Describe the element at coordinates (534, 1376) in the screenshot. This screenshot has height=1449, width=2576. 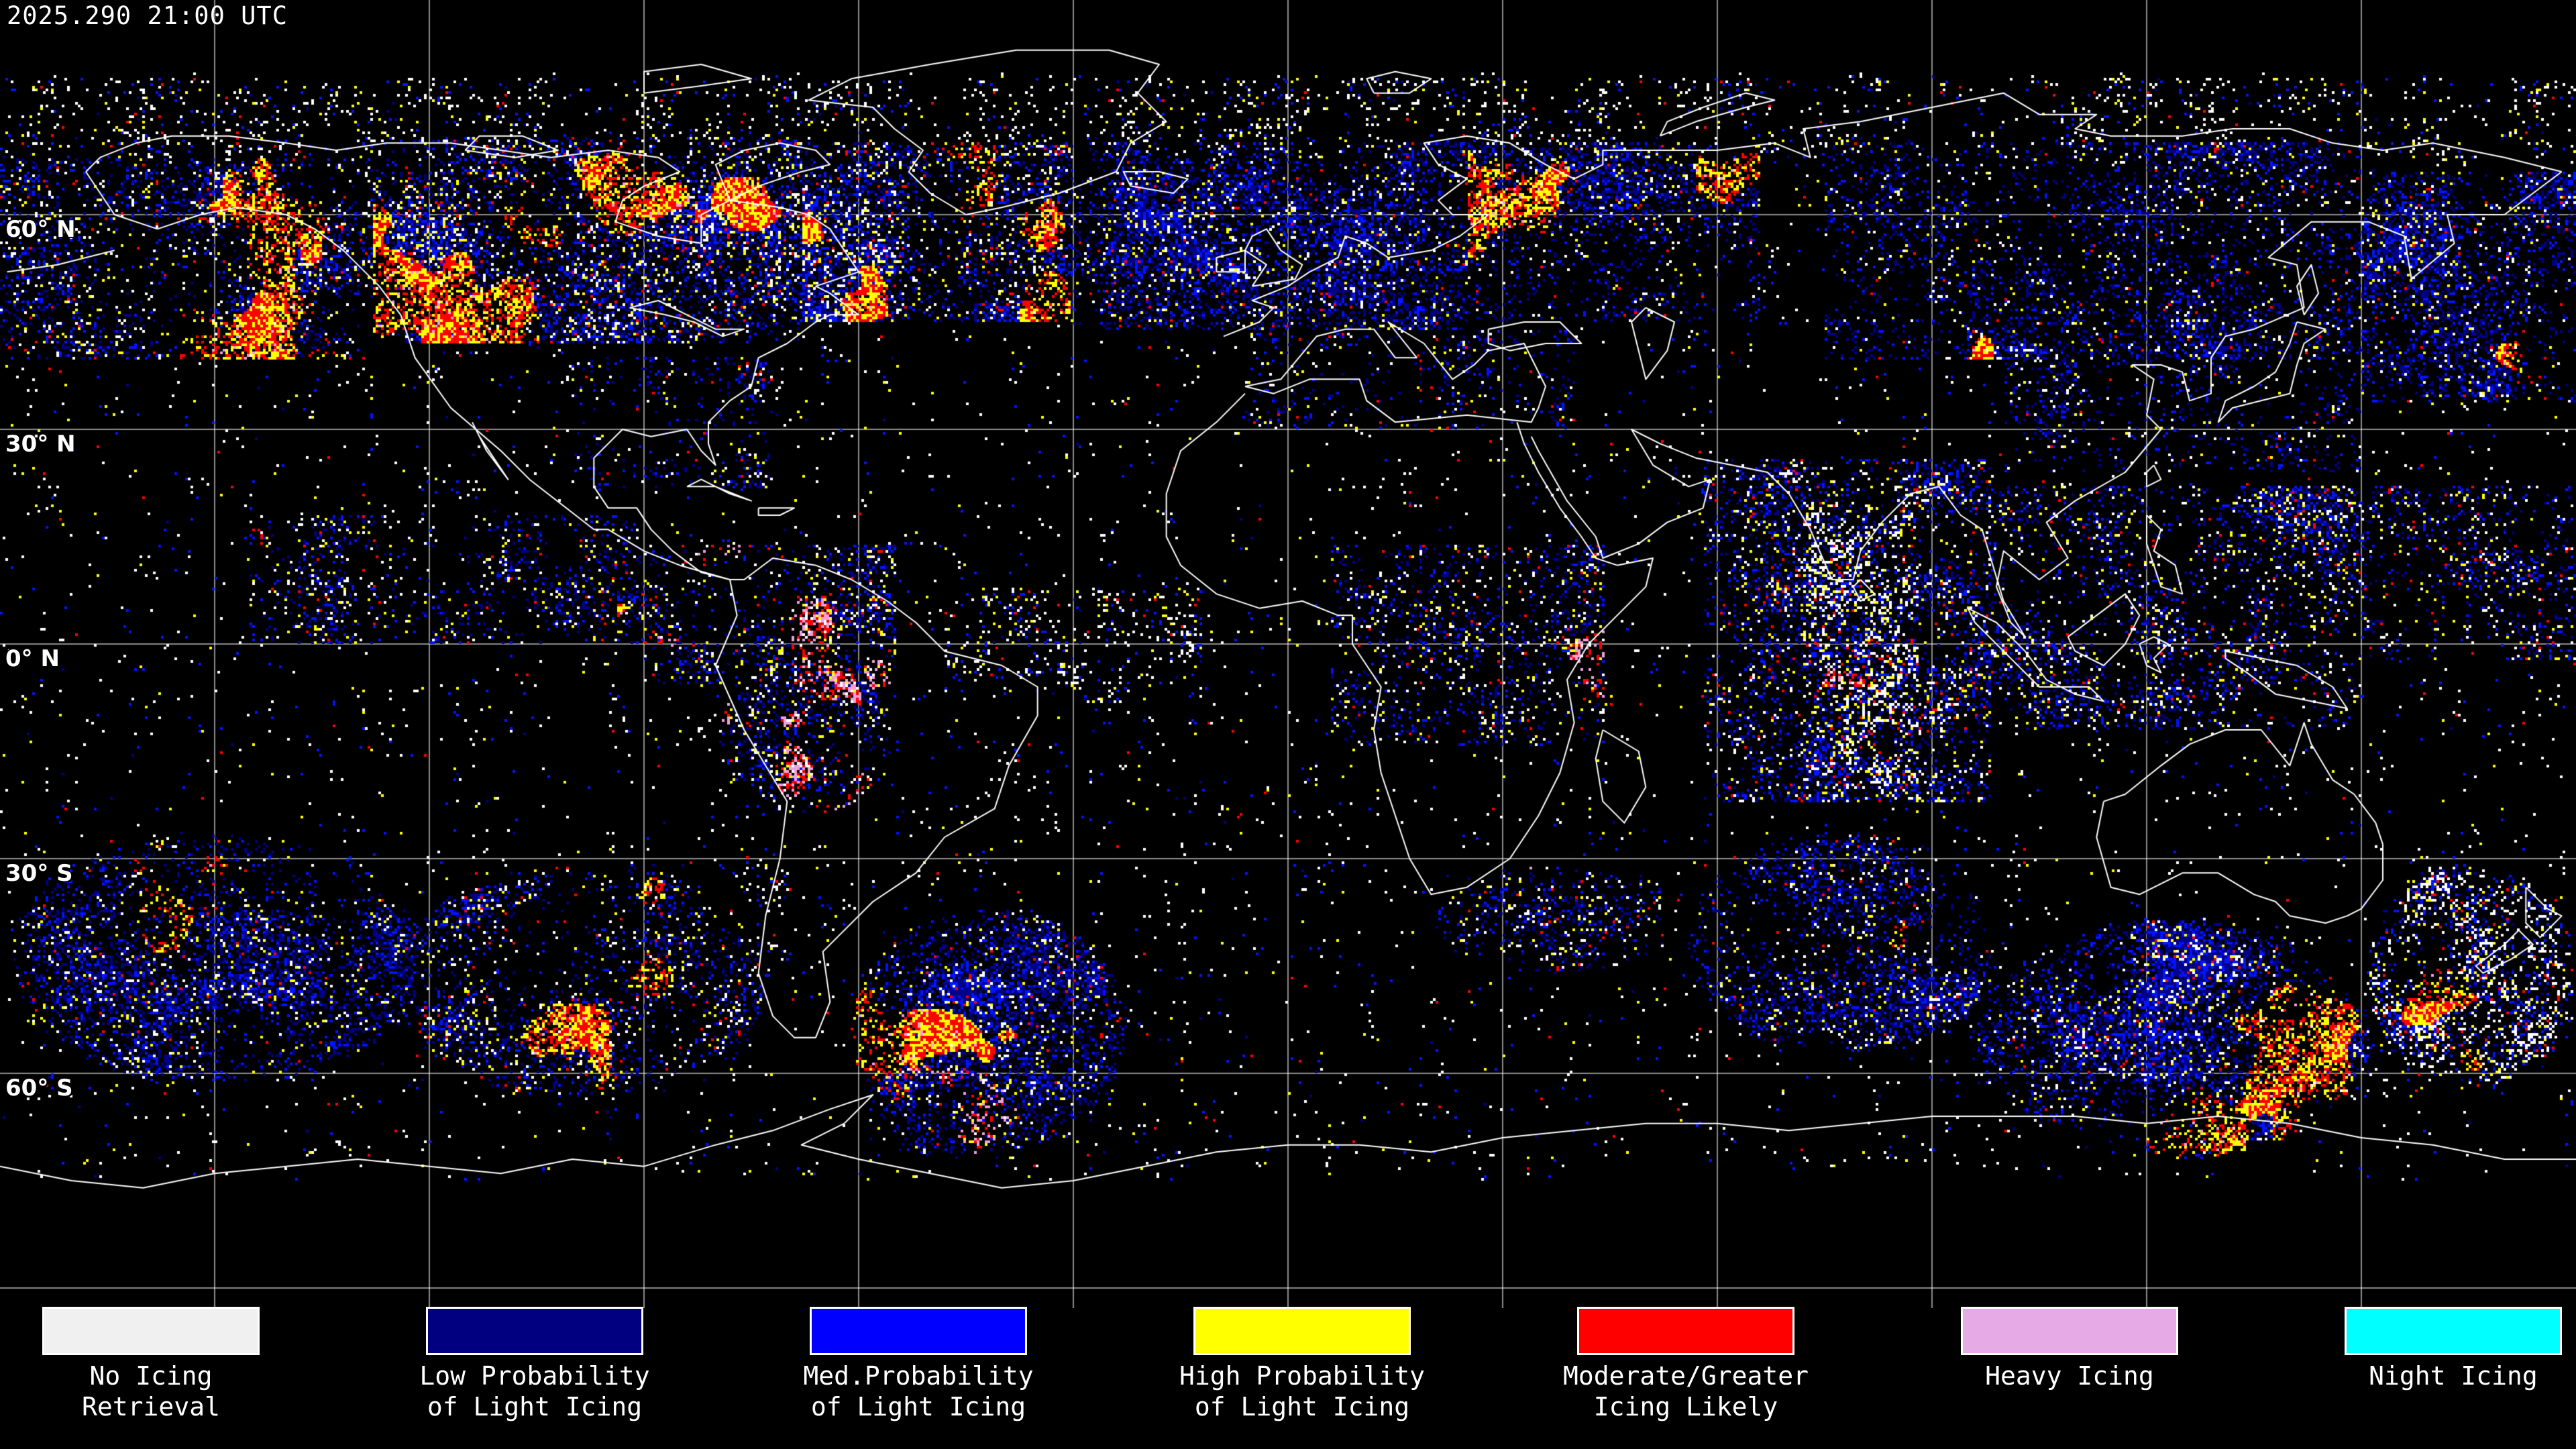
I see `legend-label-line: Low Probability` at that location.